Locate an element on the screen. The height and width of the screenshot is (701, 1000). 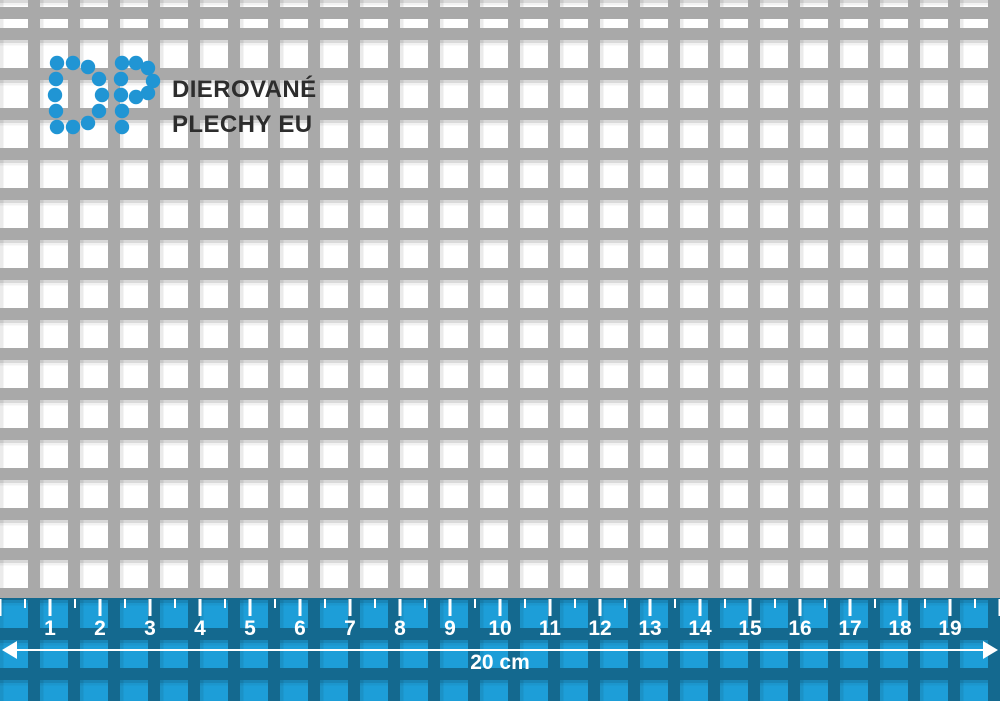
ruler-number: 14 is located at coordinates (700, 628).